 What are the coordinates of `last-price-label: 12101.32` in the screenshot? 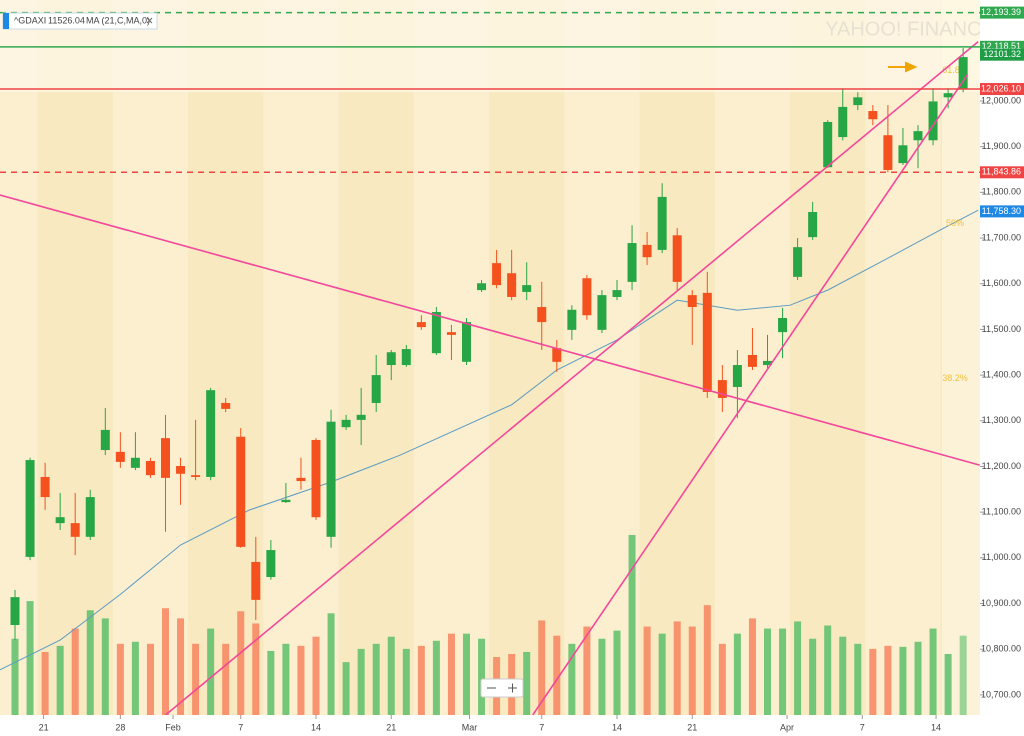 It's located at (1002, 54).